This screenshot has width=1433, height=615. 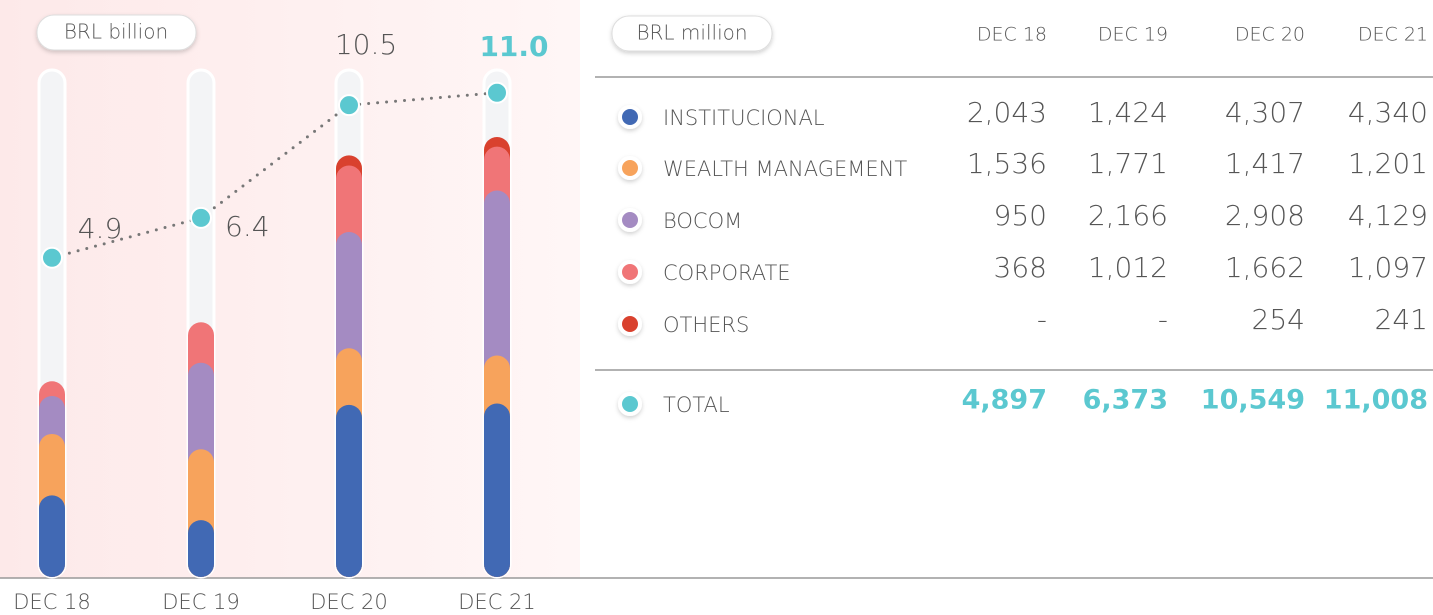 What do you see at coordinates (100, 228) in the screenshot?
I see `total-label: 4.9` at bounding box center [100, 228].